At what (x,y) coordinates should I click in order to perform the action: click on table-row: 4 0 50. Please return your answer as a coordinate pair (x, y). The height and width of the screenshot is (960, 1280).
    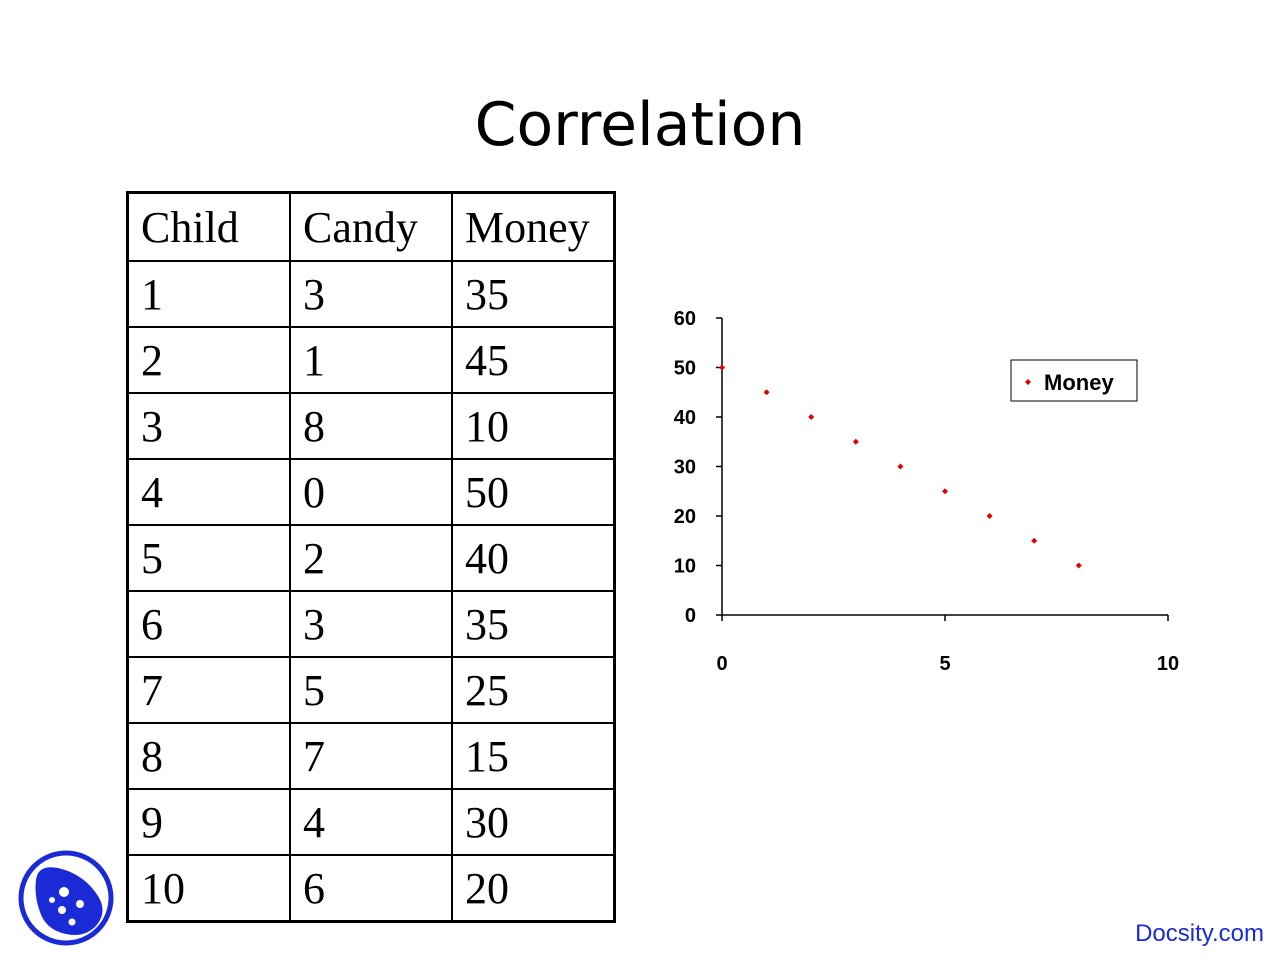
    Looking at the image, I should click on (371, 492).